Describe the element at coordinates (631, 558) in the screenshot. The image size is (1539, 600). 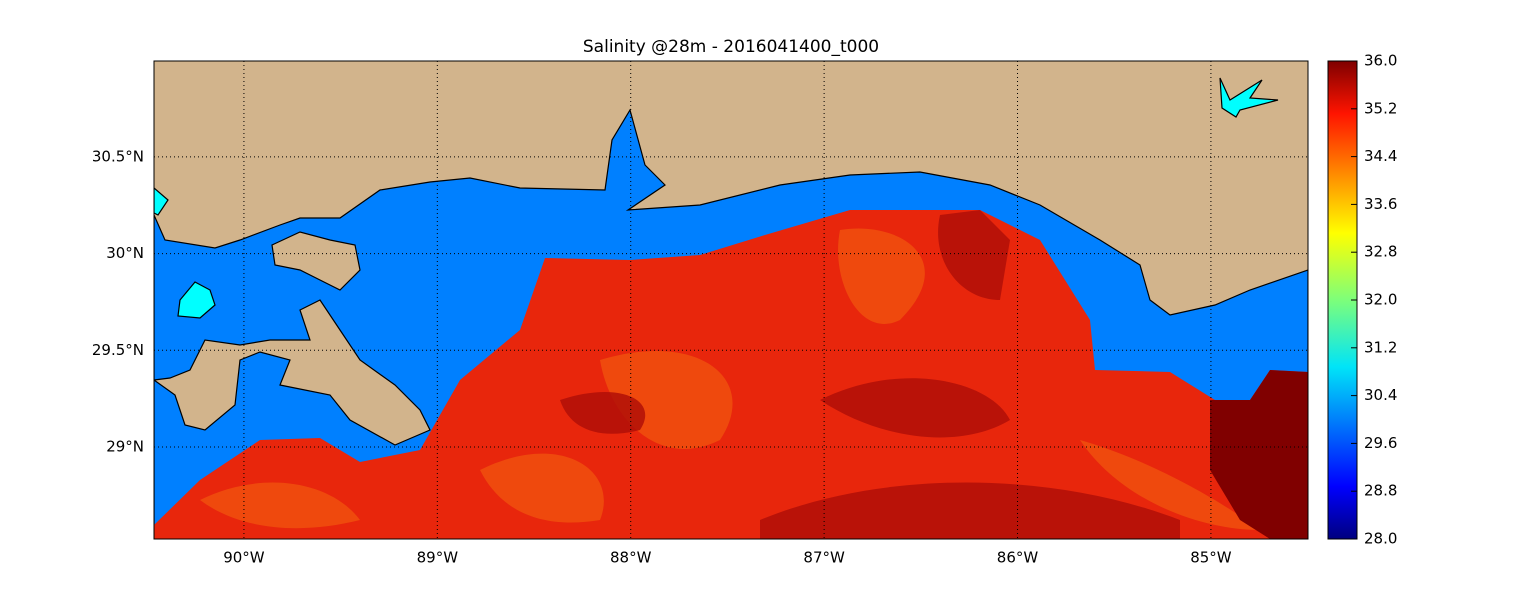
I see `x-tick-label: 88°W` at that location.